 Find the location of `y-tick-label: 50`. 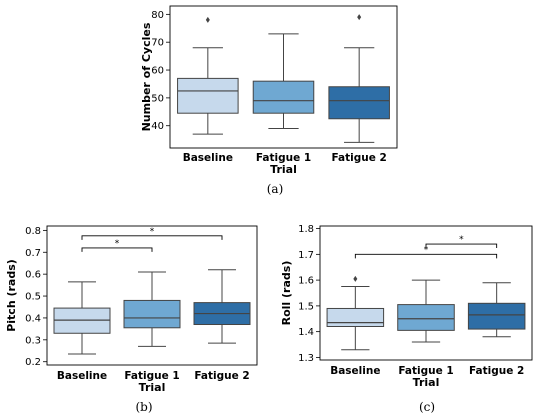

y-tick-label: 50 is located at coordinates (157, 98).